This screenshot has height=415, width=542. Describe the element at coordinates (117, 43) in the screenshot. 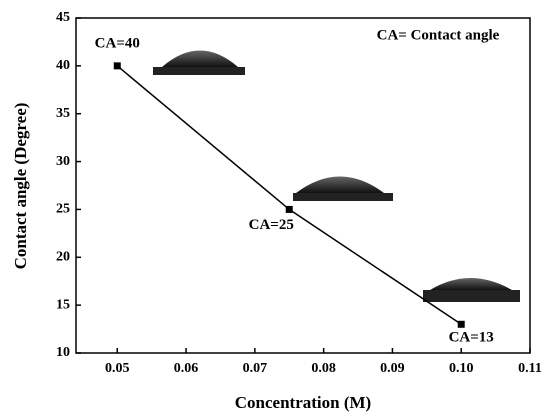

I see `data-label: CA=40` at that location.